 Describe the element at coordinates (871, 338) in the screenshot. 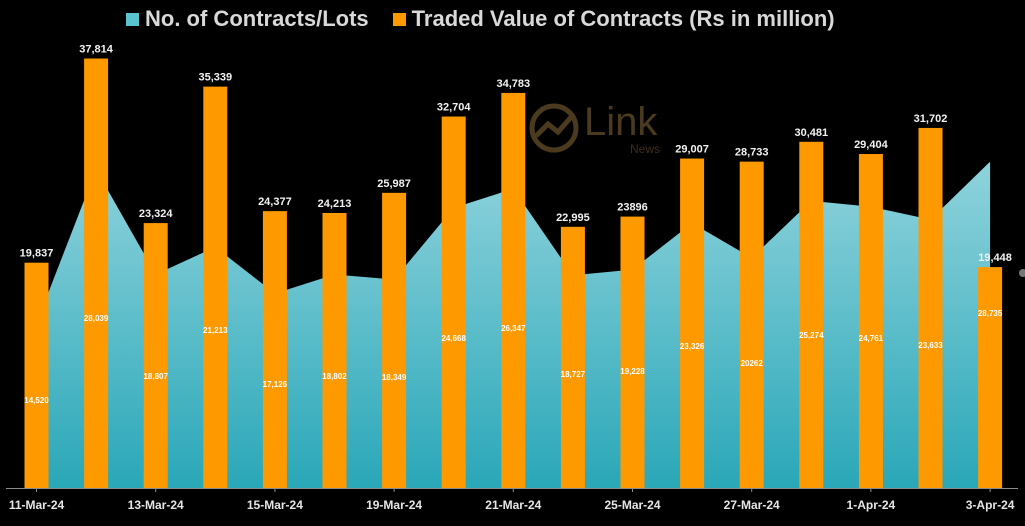

I see `area-data-label: 24,761` at that location.